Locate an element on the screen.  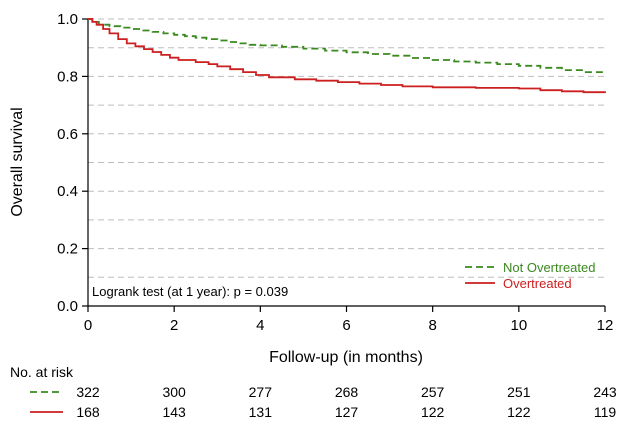
y-tick-label: 1.0 is located at coordinates (67, 19).